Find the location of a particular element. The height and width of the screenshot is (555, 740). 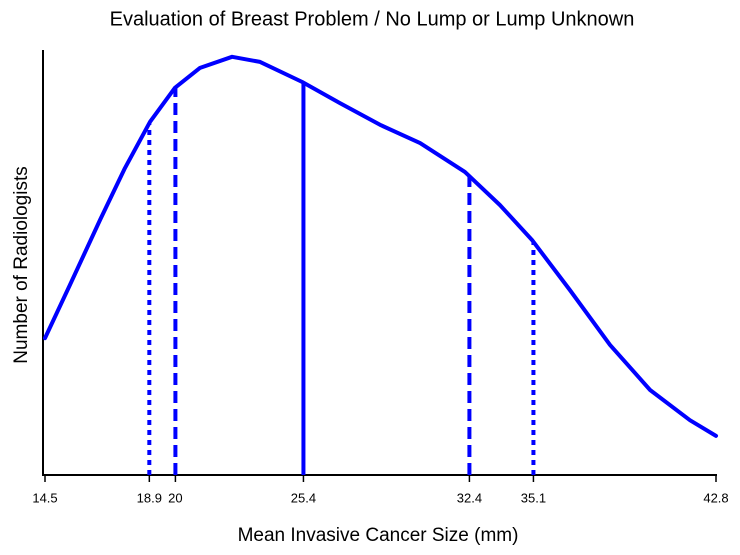

x-tick-label: 32.4 is located at coordinates (469, 497).